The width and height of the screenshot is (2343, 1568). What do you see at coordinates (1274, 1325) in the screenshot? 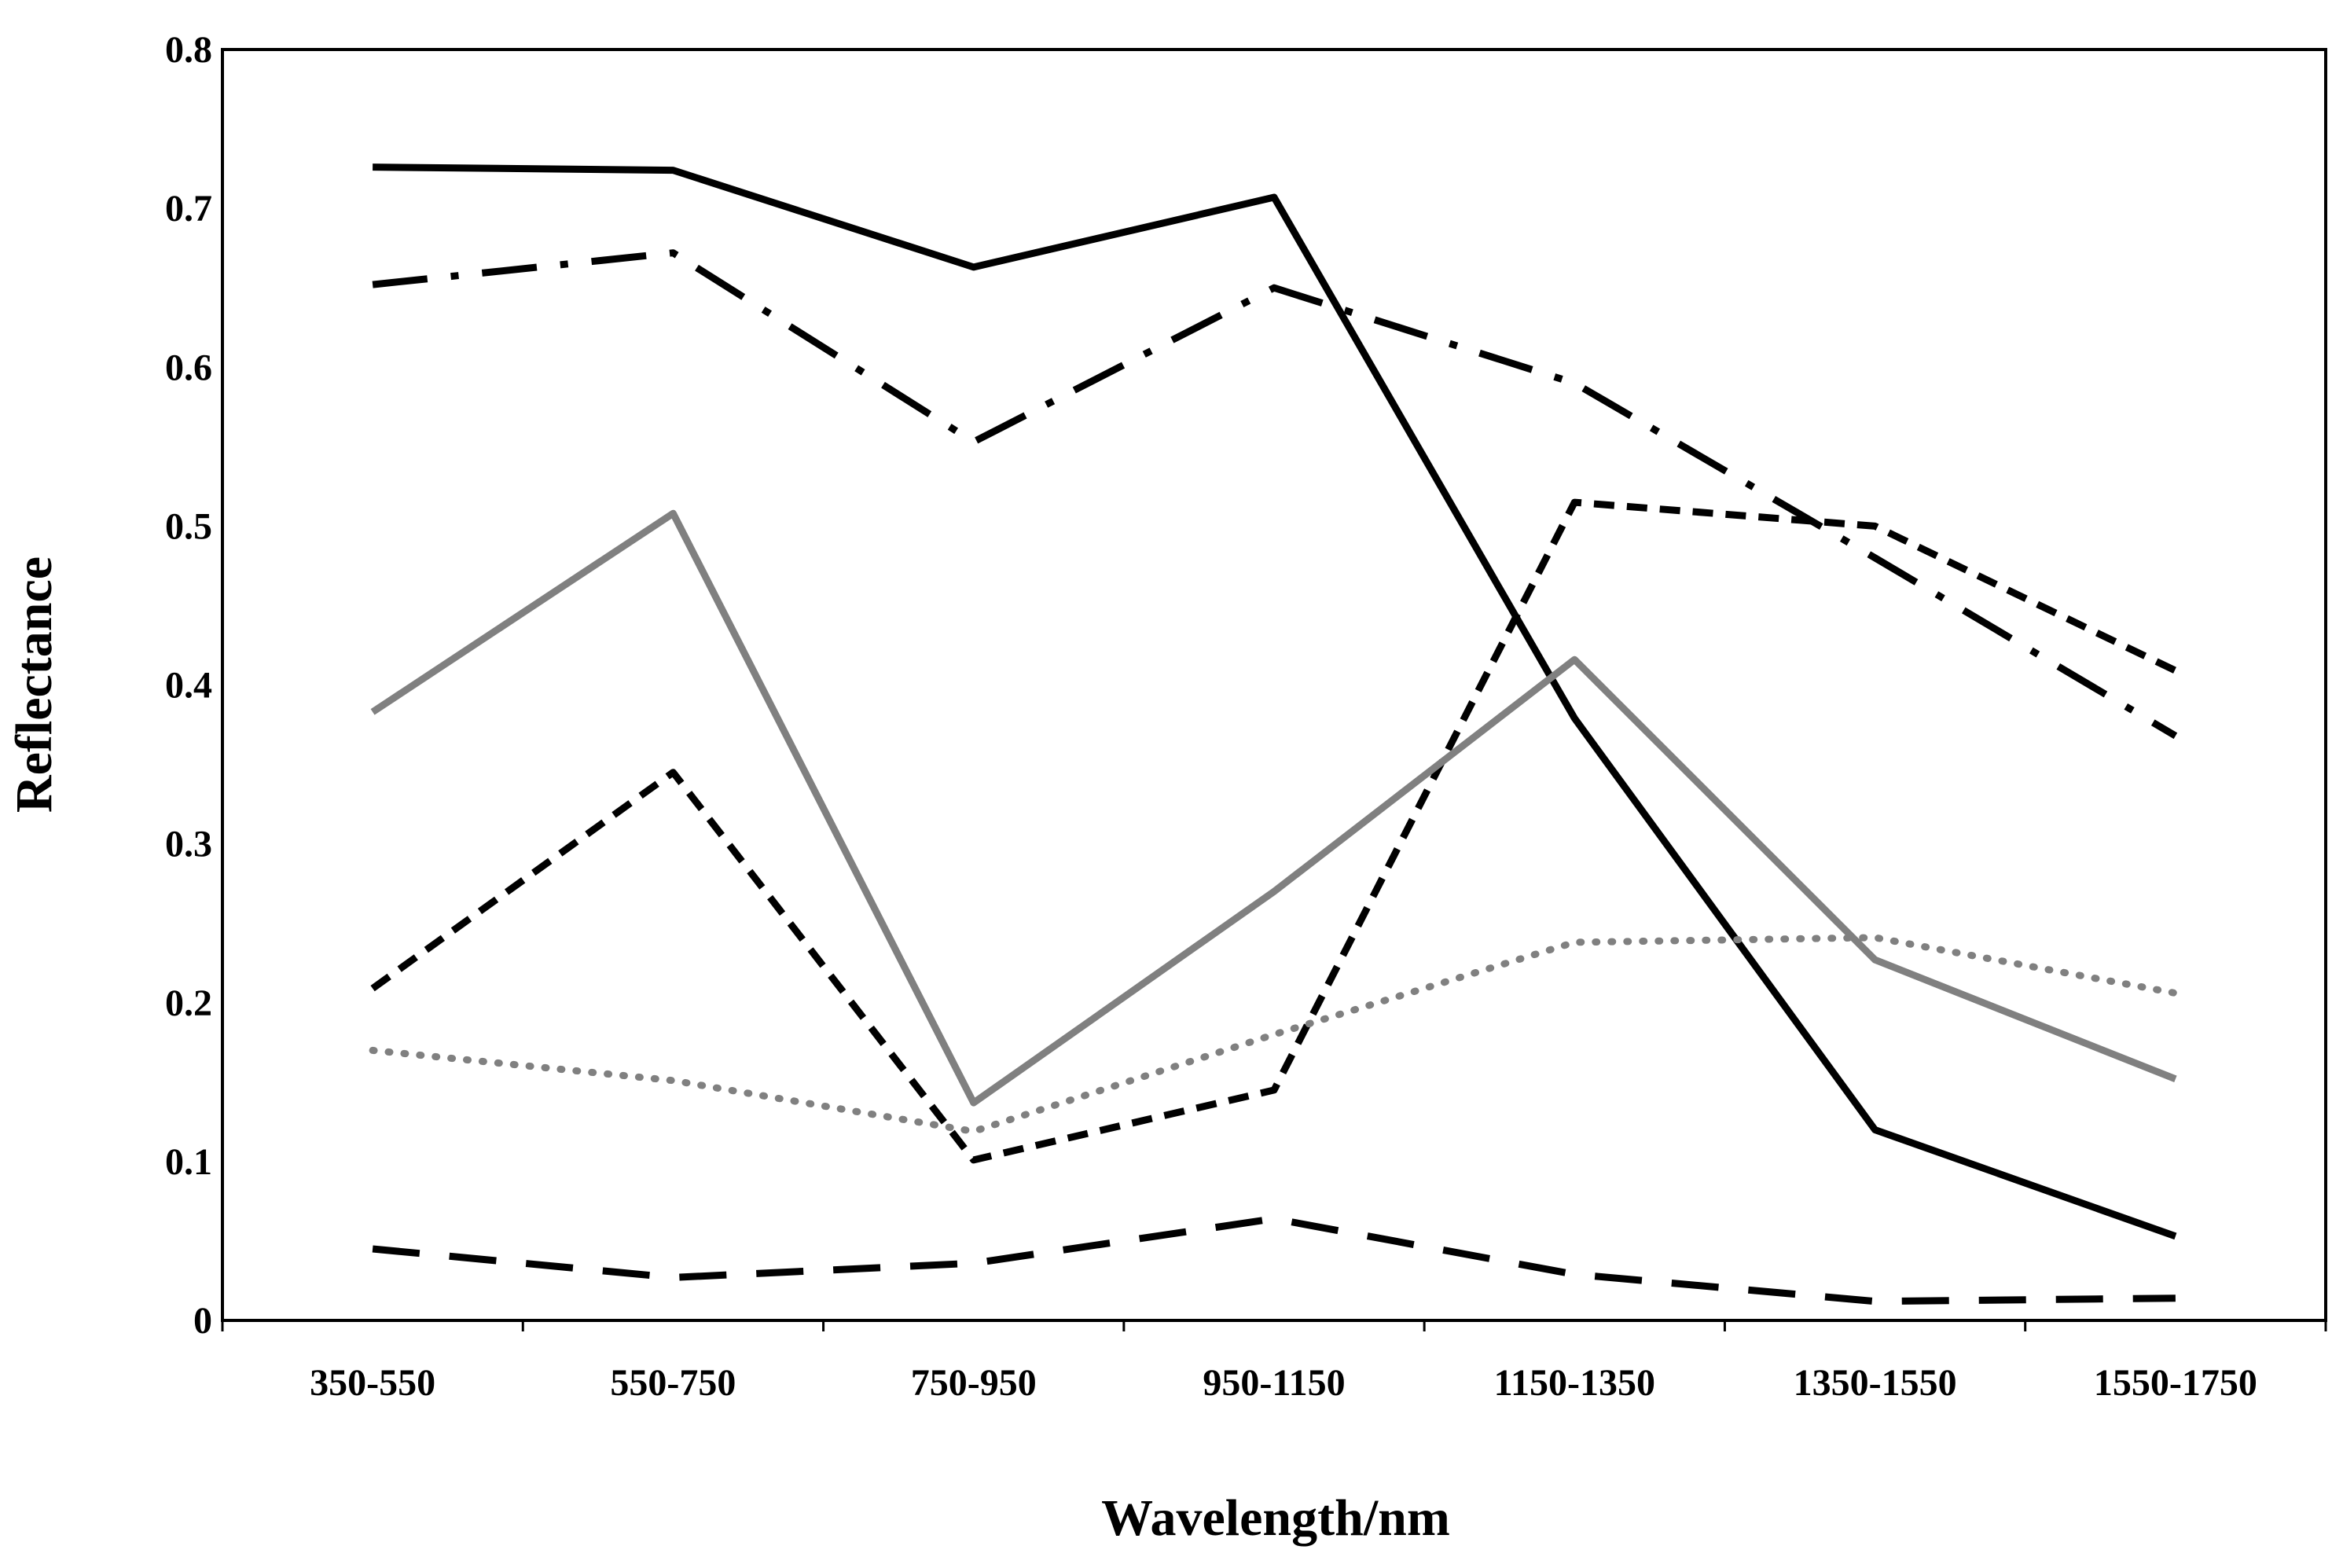
I see `x-axis-ticks` at bounding box center [1274, 1325].